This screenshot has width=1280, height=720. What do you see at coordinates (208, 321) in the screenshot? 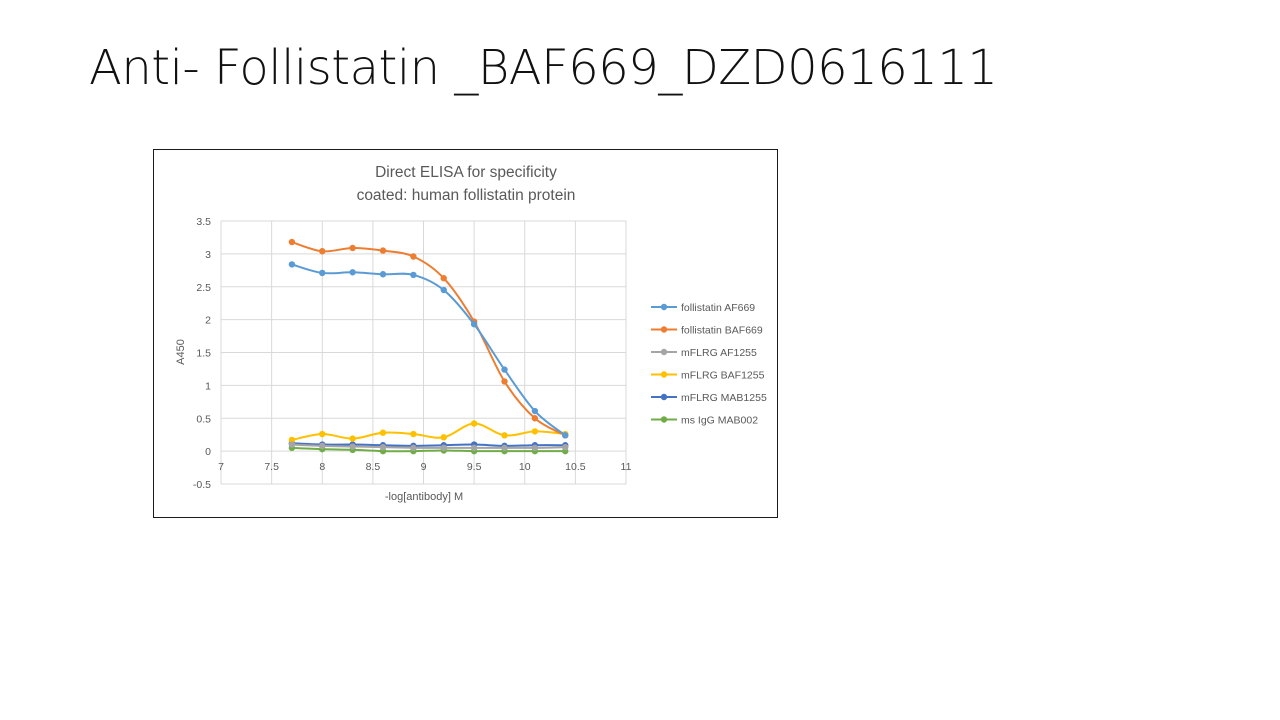
I see `y-tick-label: 2` at bounding box center [208, 321].